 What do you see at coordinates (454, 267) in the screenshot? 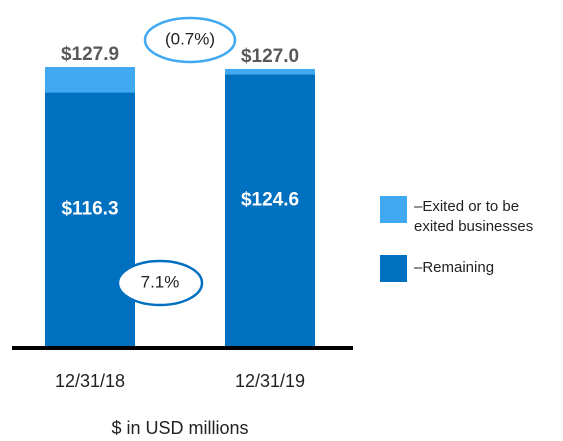
I see `legend-label: –Remaining` at bounding box center [454, 267].